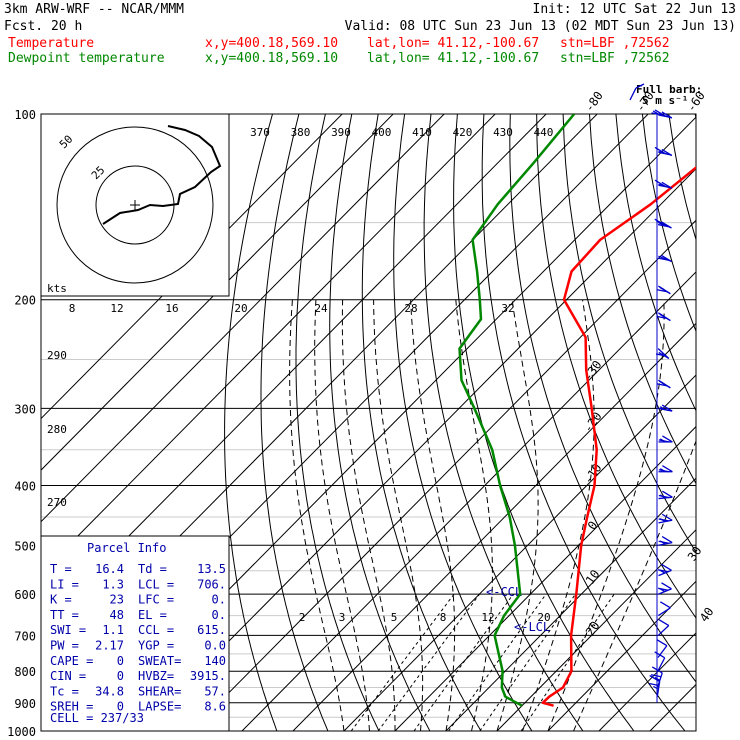 Image resolution: width=740 pixels, height=740 pixels. Describe the element at coordinates (504, 592) in the screenshot. I see `ccl-annotation: <-CCL` at that location.